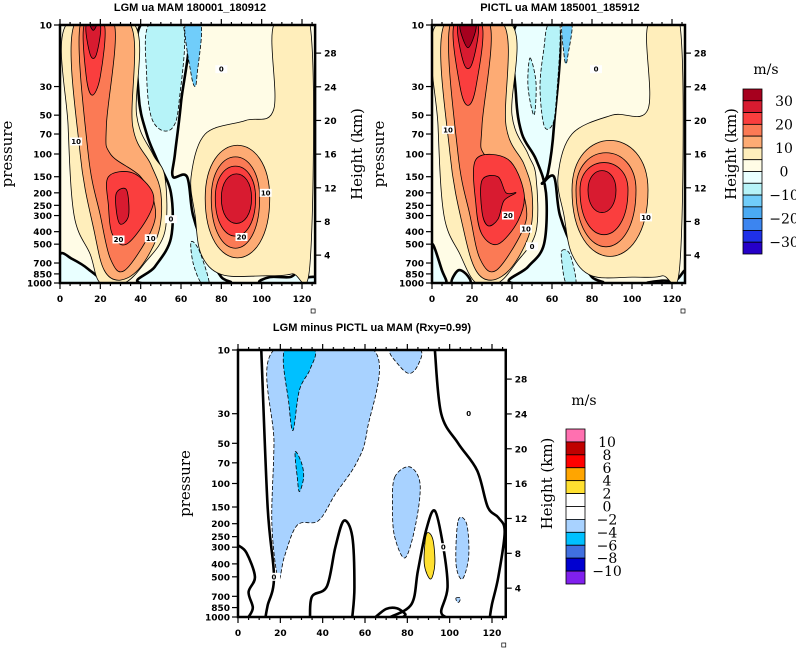  I want to click on colorbar-unit: m/s, so click(583, 401).